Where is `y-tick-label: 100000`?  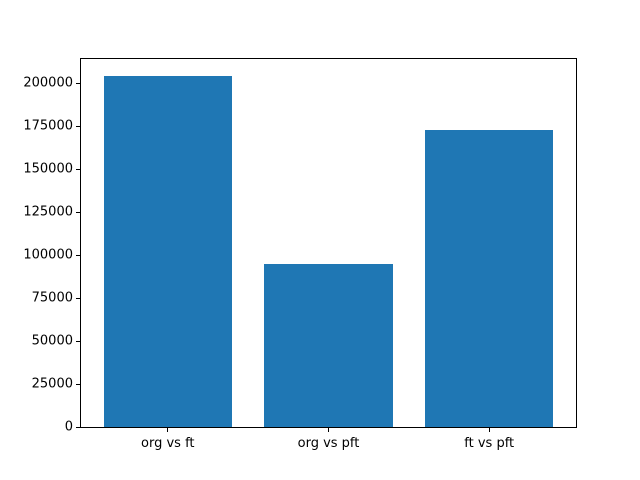
y-tick-label: 100000 is located at coordinates (48, 255).